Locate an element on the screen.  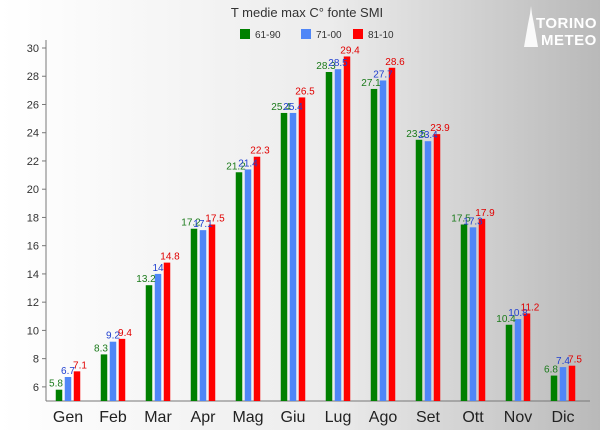
y-tick-label: 22 is located at coordinates (33, 162).